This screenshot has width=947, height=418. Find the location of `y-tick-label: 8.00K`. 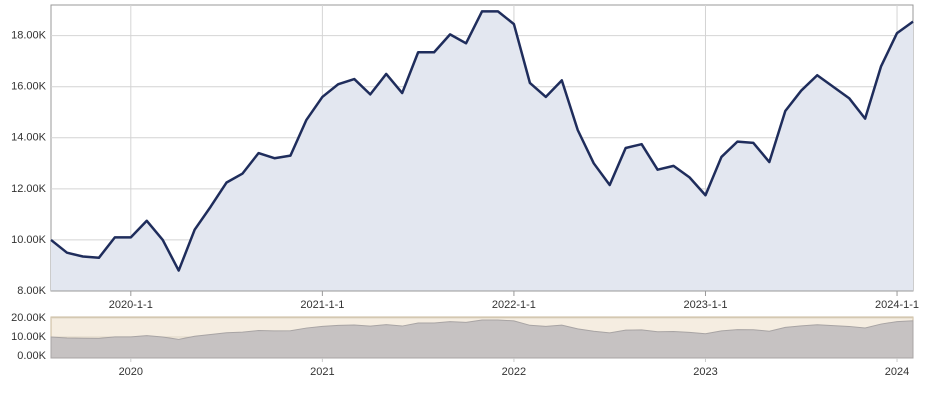

y-tick-label: 8.00K is located at coordinates (31, 291).